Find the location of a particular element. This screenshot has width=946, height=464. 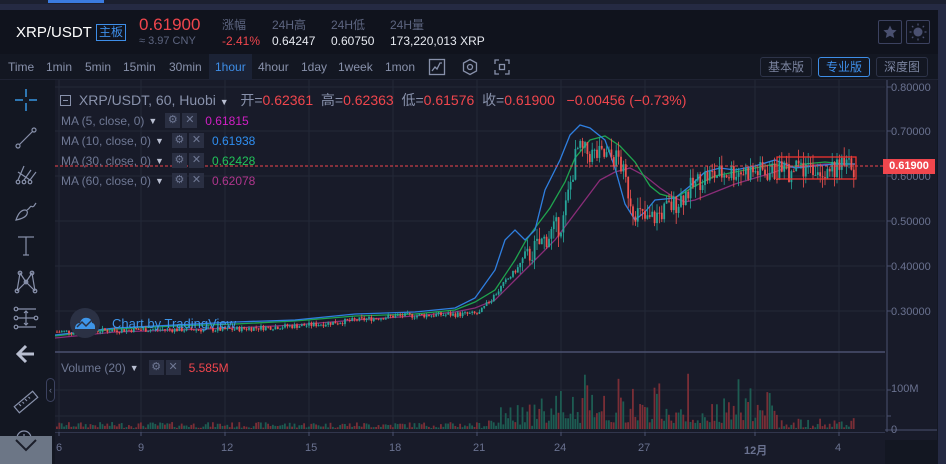

current-price-label: 0.61900 is located at coordinates (909, 166).